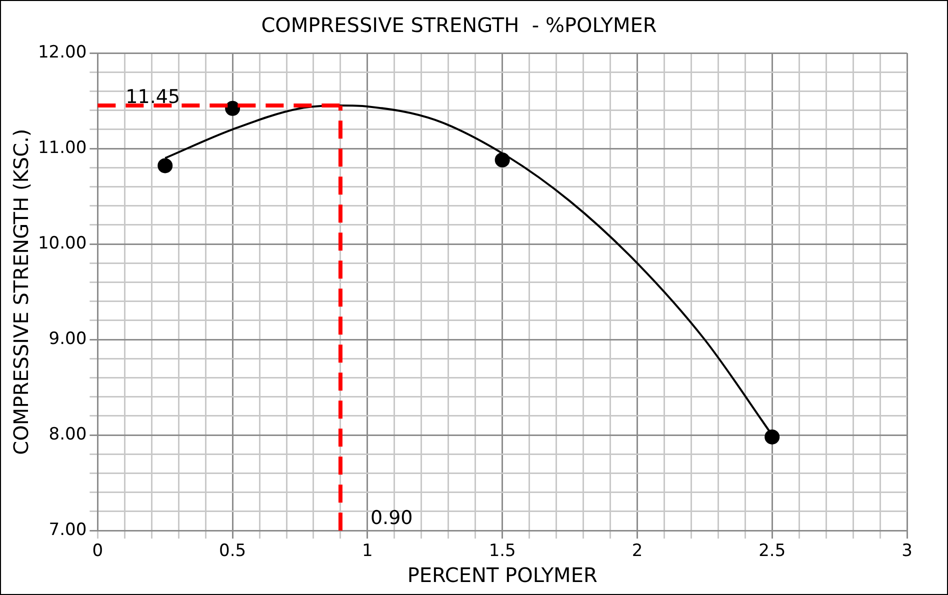  Describe the element at coordinates (367, 551) in the screenshot. I see `x-tick-label: 1` at that location.